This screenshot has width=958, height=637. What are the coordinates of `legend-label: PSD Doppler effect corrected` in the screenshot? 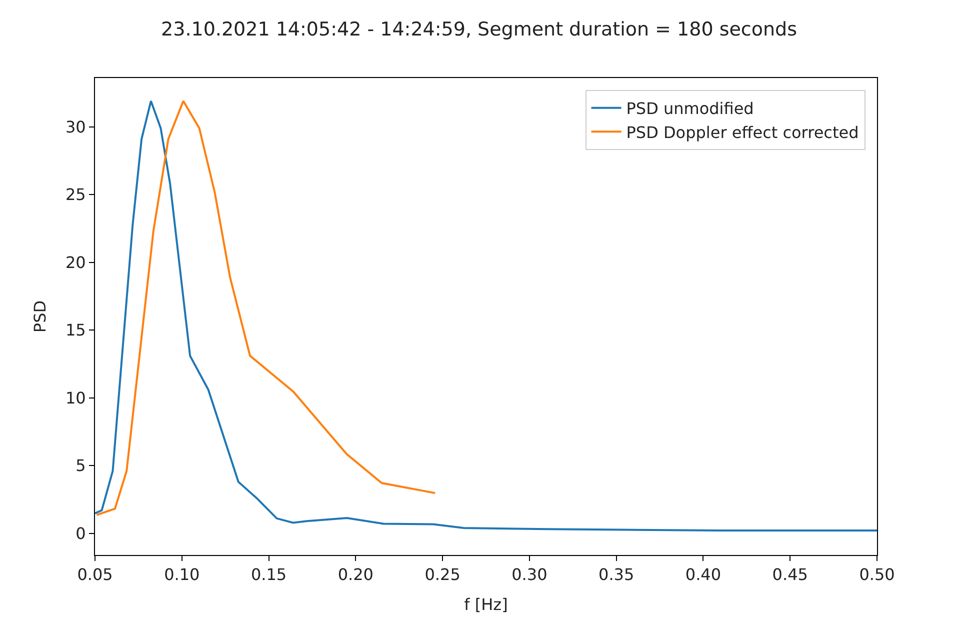 It's located at (742, 132).